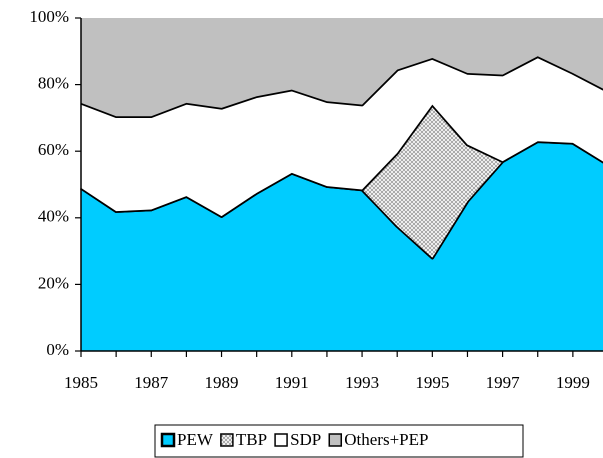 The height and width of the screenshot is (458, 603). Describe the element at coordinates (362, 382) in the screenshot. I see `x-tick-label: 1993` at that location.